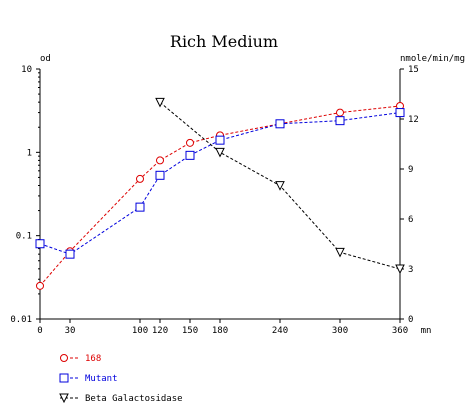 This screenshot has width=472, height=405. What do you see at coordinates (413, 120) in the screenshot?
I see `yright-tick-label: 12` at bounding box center [413, 120].